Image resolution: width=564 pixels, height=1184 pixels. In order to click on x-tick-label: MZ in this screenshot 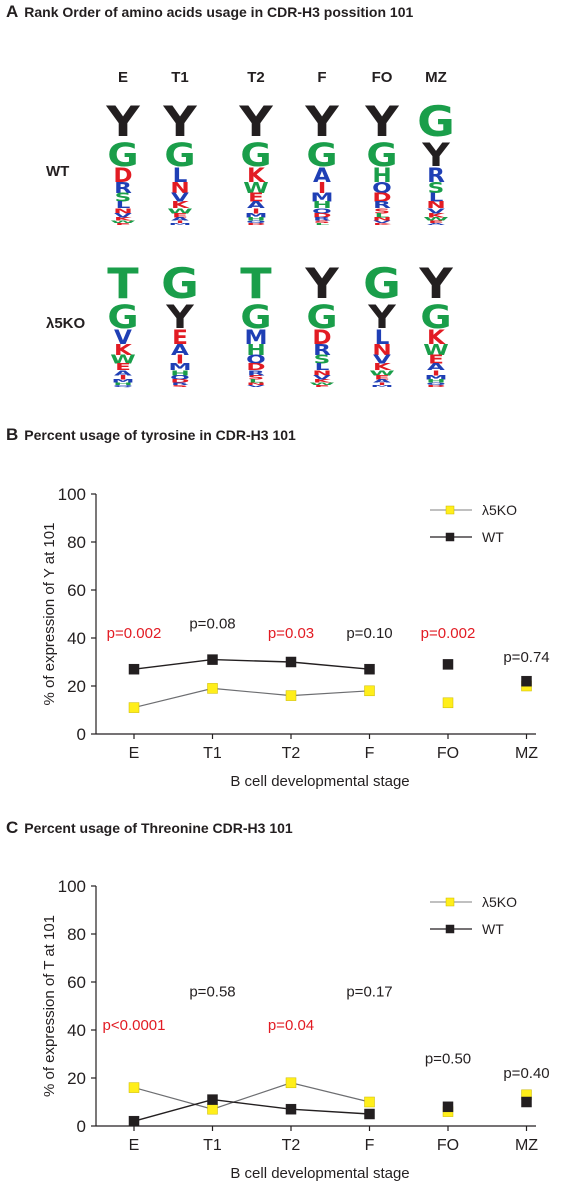, I will do `click(526, 753)`.